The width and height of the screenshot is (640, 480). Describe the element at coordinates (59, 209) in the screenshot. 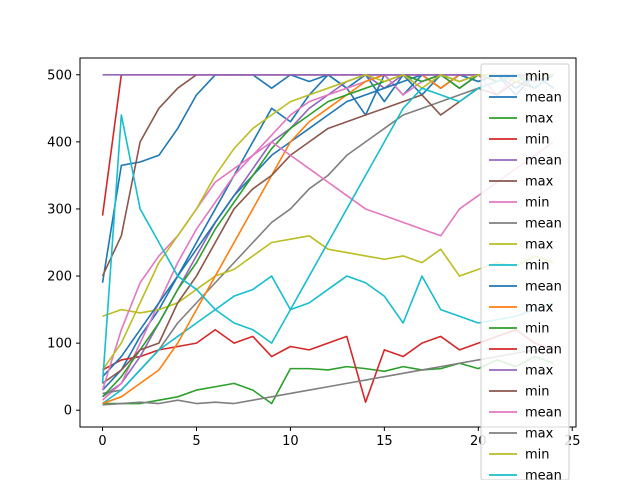

I see `y-tick-label: 300` at that location.